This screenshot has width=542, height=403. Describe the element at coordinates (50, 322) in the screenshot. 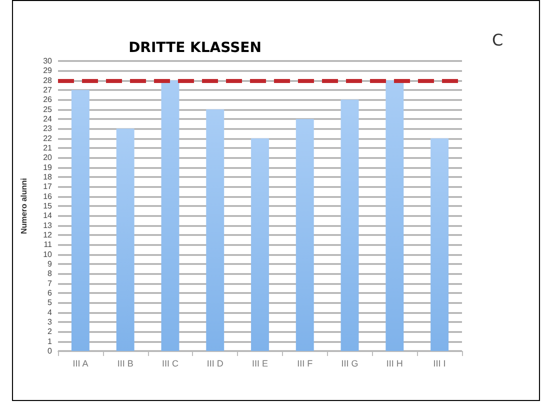

I see `y-tick-label: 3` at that location.